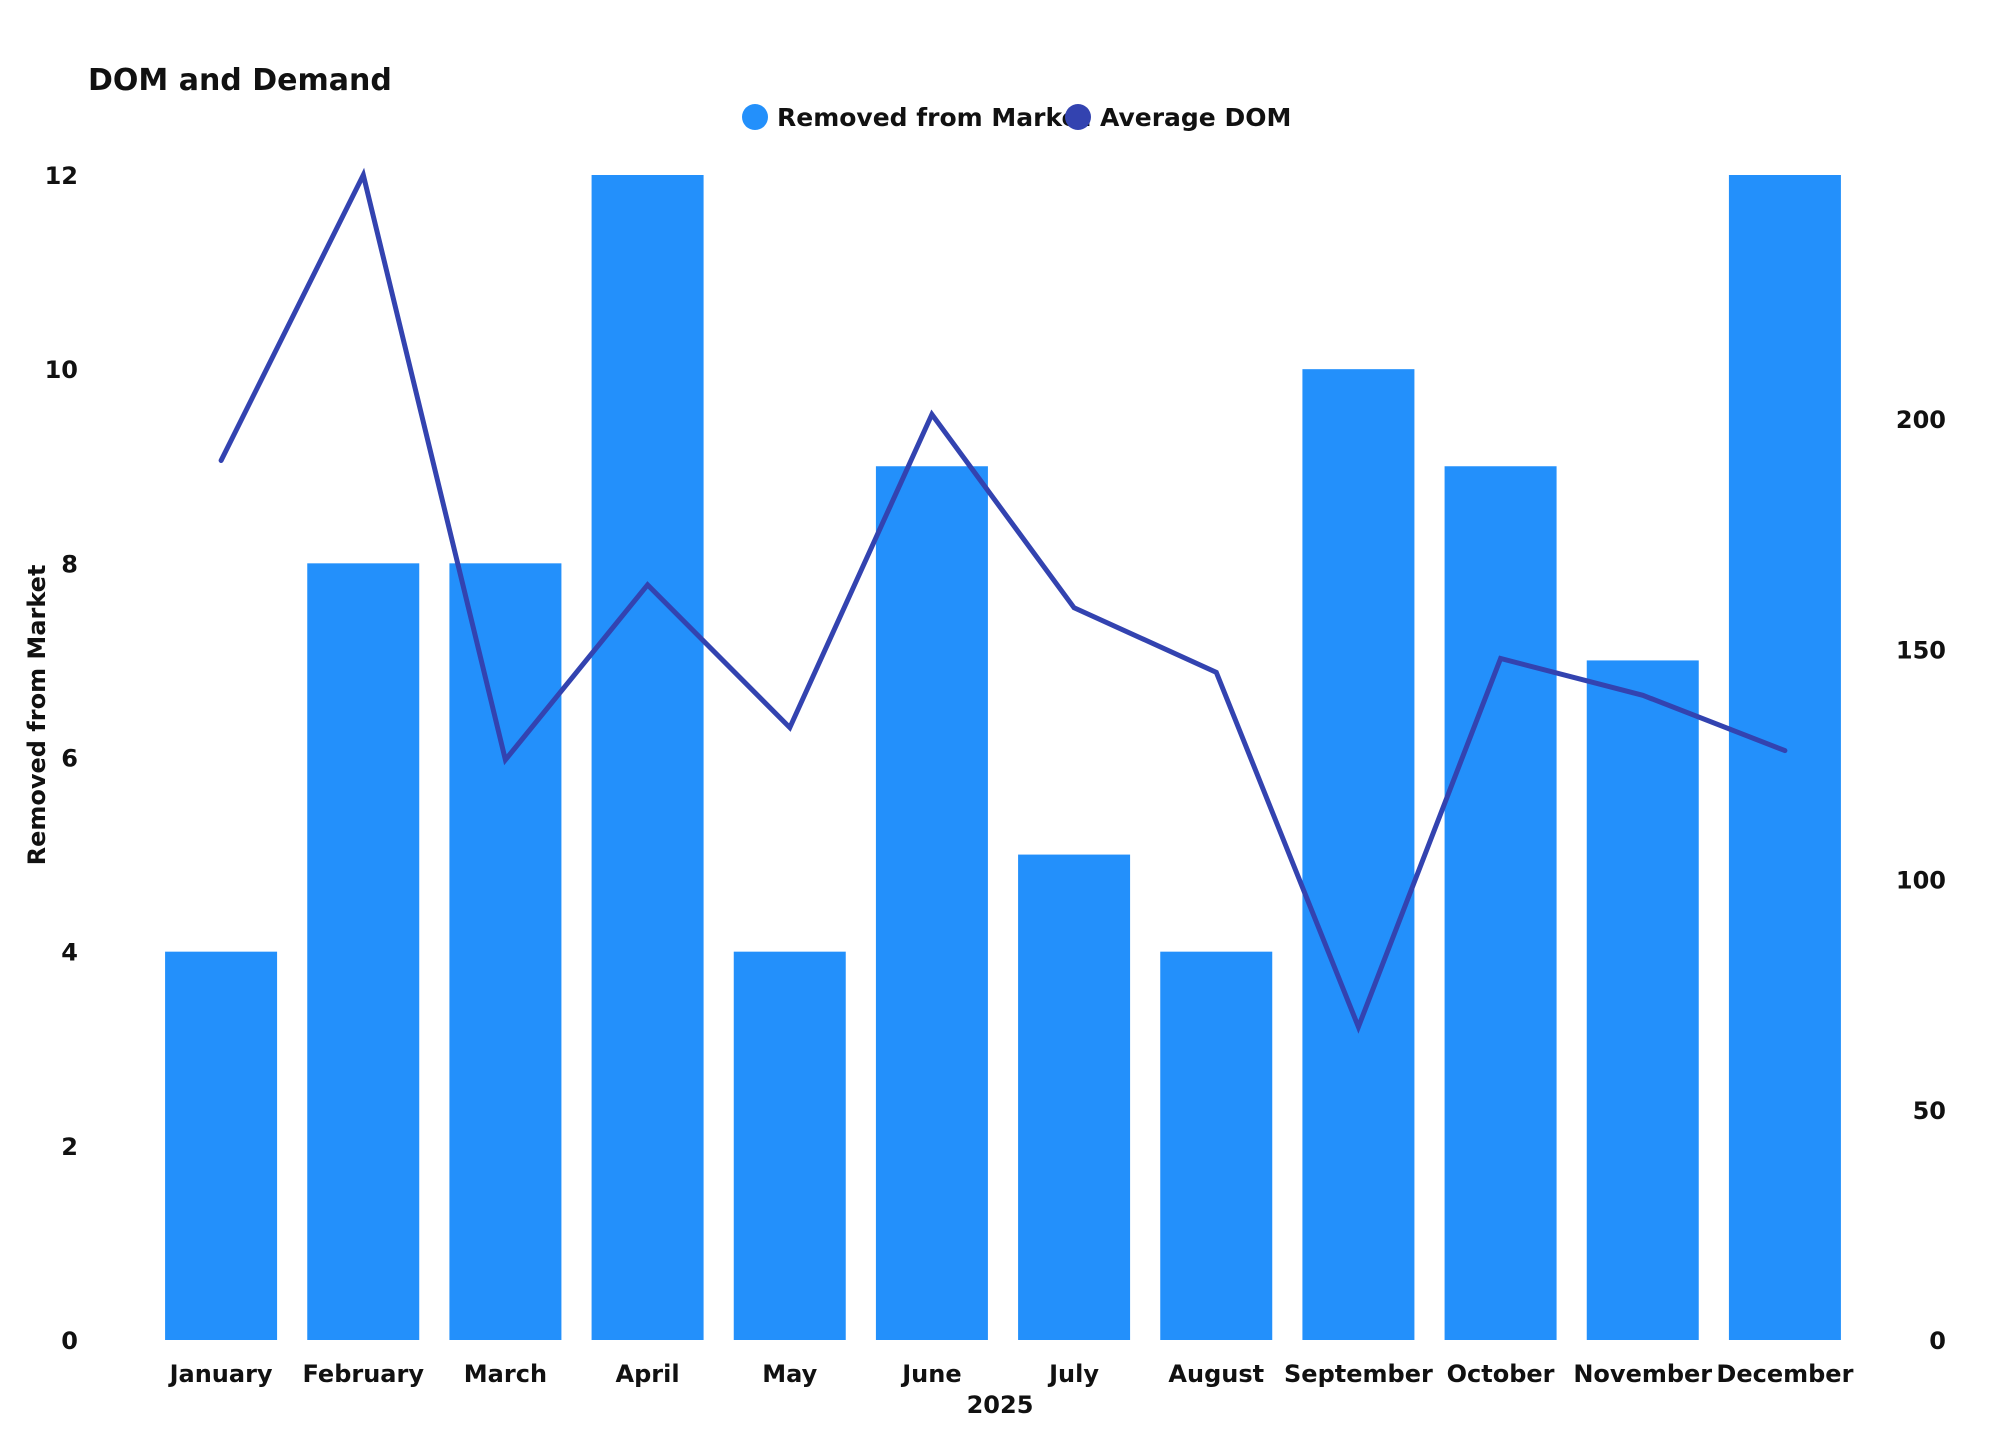 The width and height of the screenshot is (2000, 1429). Describe the element at coordinates (240, 80) in the screenshot. I see `chart-title: DOM and Demand` at that location.